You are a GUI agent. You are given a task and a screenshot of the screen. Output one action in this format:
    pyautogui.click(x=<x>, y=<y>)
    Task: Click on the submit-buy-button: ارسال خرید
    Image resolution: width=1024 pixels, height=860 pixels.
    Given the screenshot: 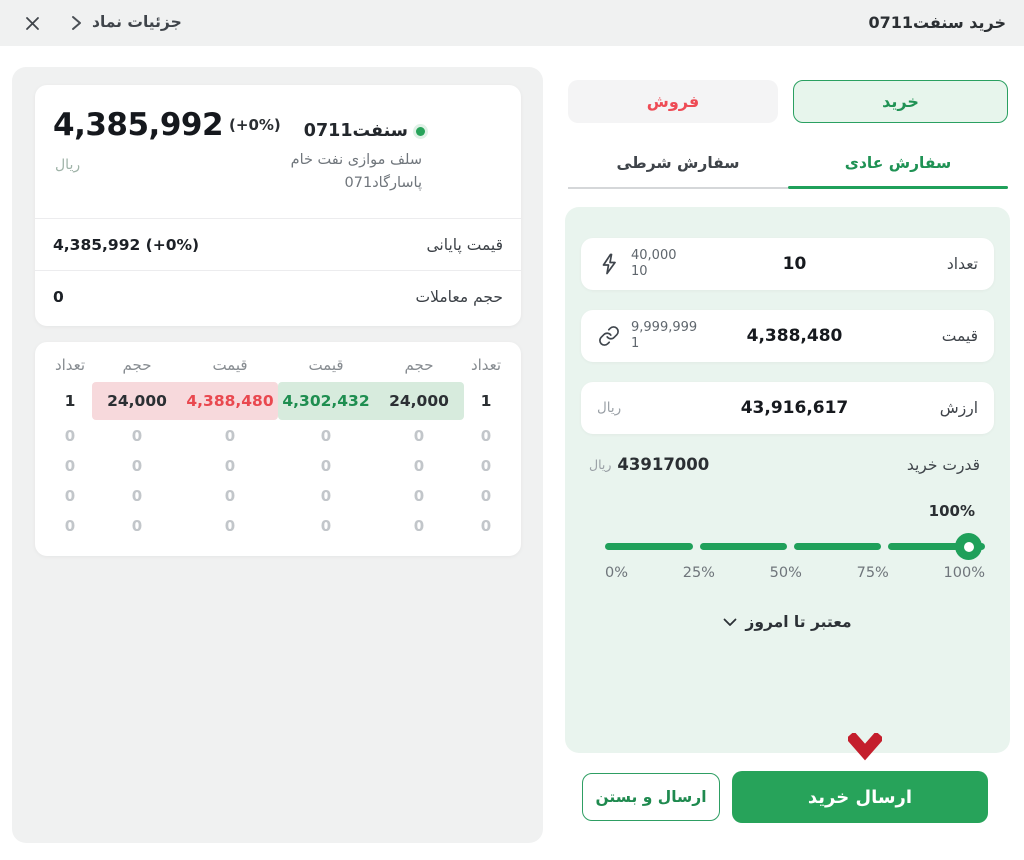 What is the action you would take?
    pyautogui.click(x=860, y=797)
    